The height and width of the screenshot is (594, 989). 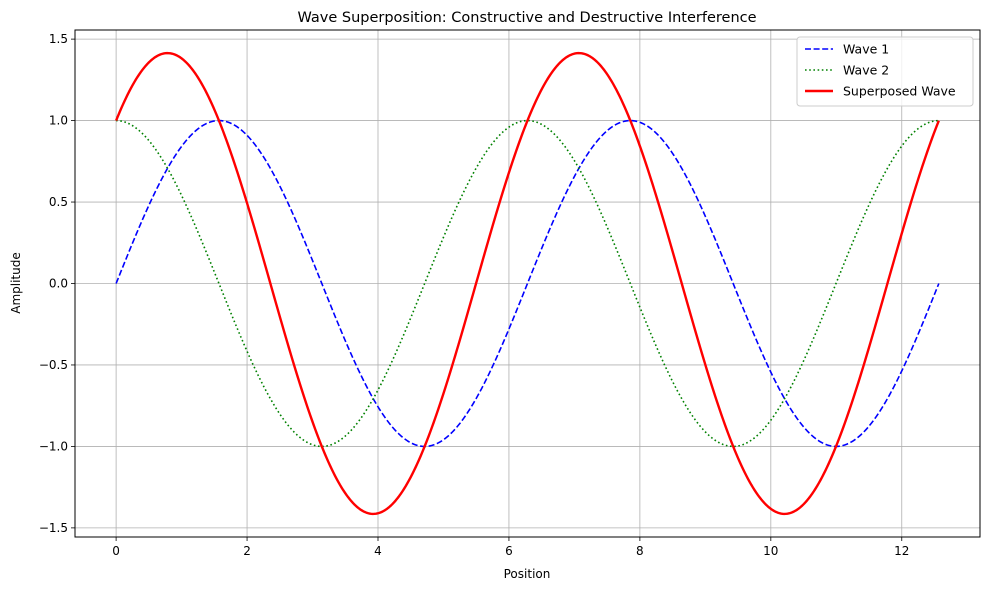 What do you see at coordinates (640, 551) in the screenshot?
I see `x-tick-label: 8` at bounding box center [640, 551].